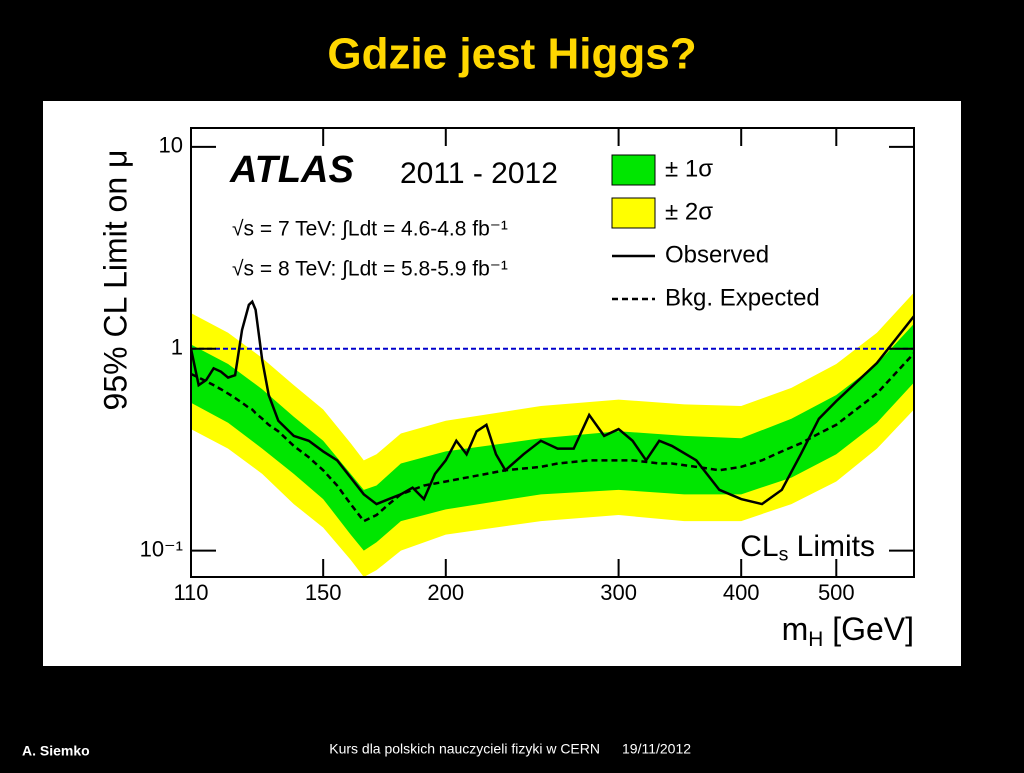  I want to click on y-axis-label: 95% CL Limit on μ, so click(115, 280).